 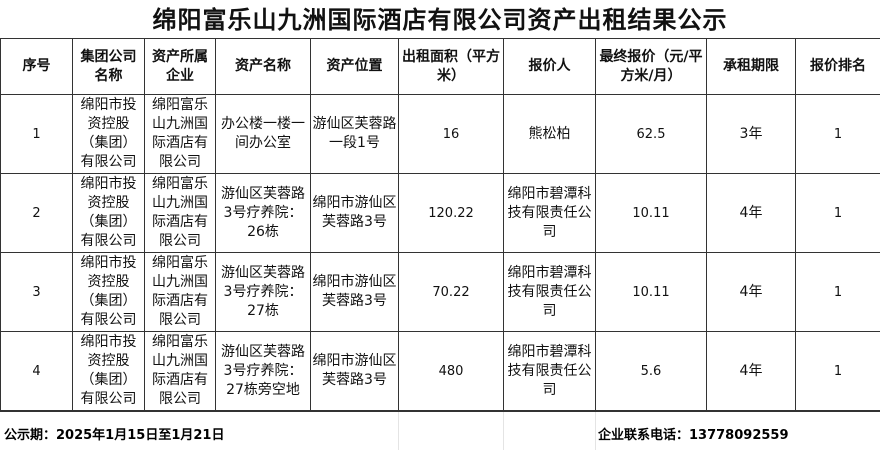 I want to click on footer: 公示期：2025年1月15日至1月21日 企业联系电话：13778092559, so click(x=440, y=430).